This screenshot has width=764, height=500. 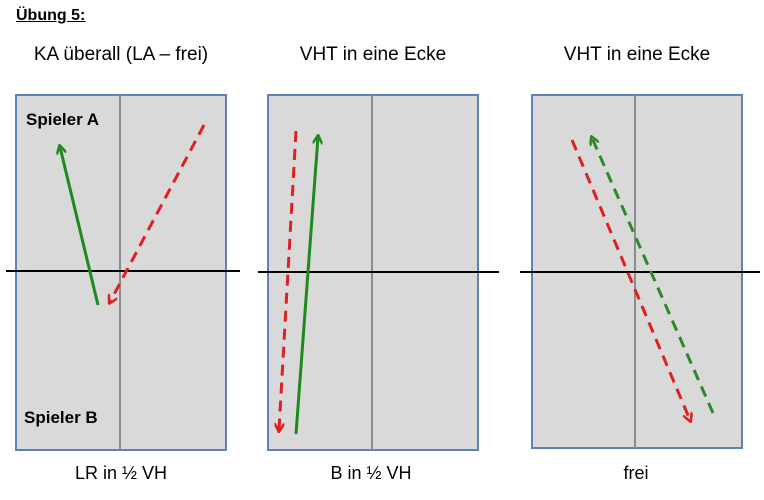 I want to click on panel-3-caption: frei, so click(x=636, y=473).